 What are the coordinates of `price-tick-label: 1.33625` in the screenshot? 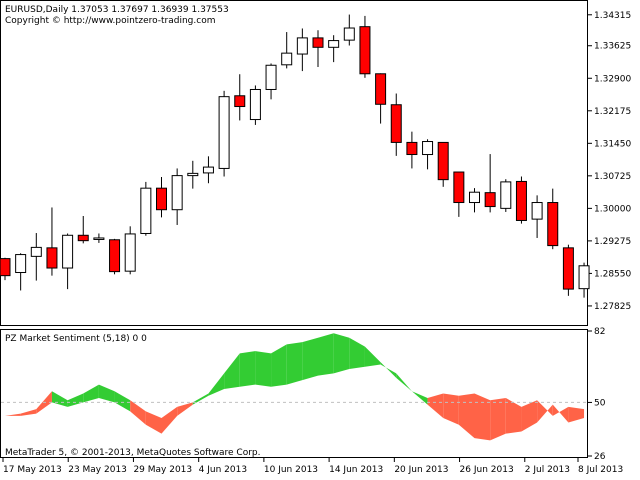 It's located at (612, 47).